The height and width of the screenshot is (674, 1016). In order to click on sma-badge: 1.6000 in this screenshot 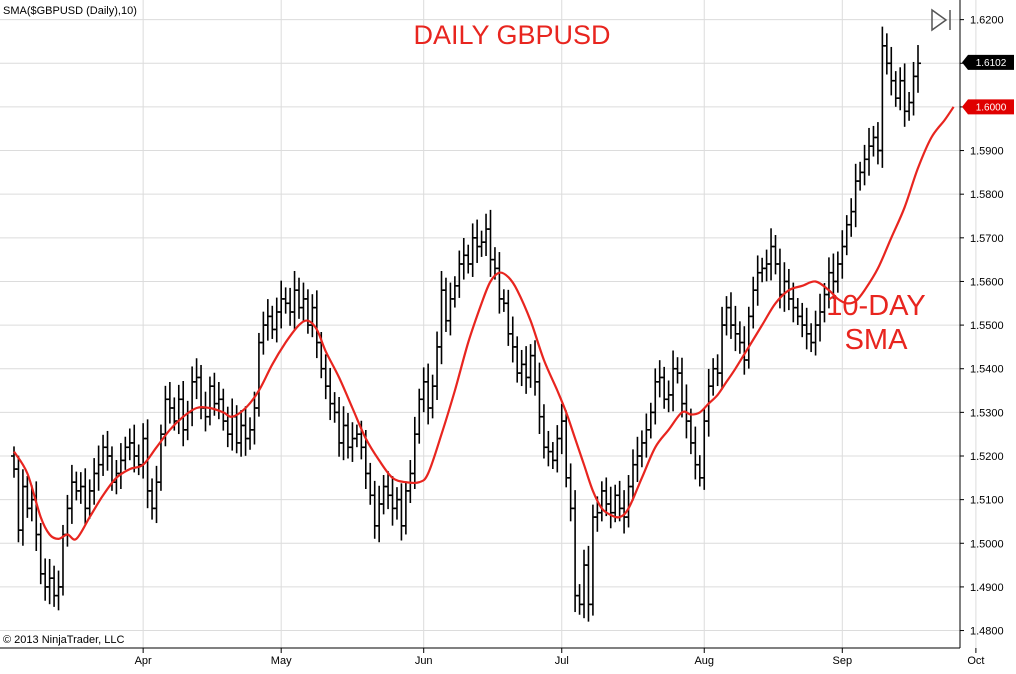, I will do `click(988, 107)`.